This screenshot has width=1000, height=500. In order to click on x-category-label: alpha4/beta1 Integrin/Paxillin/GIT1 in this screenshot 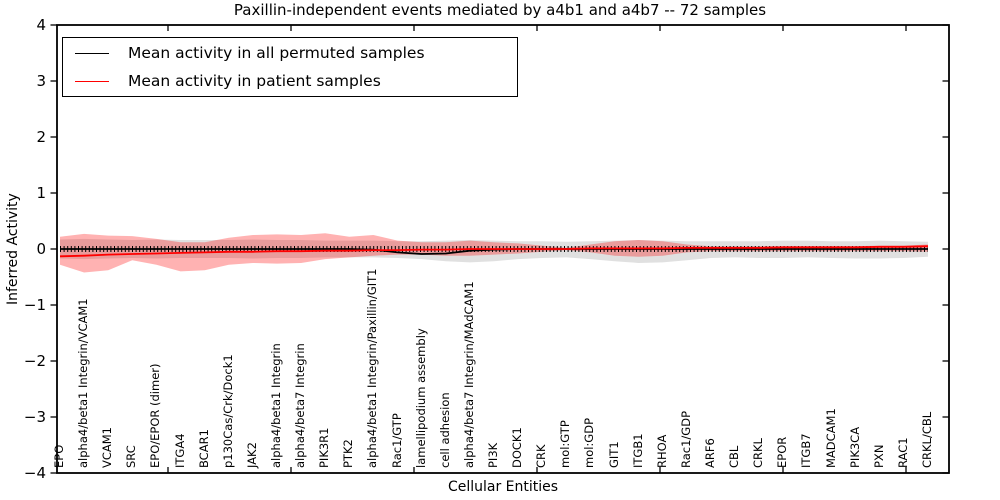, I will do `click(372, 368)`.